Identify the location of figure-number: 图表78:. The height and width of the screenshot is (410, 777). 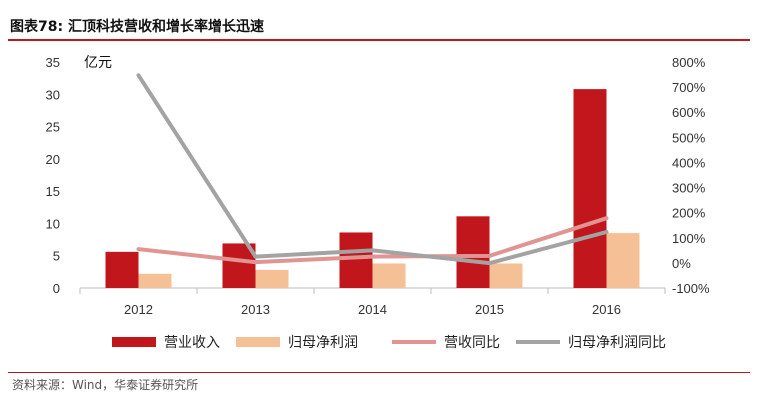
(37, 27).